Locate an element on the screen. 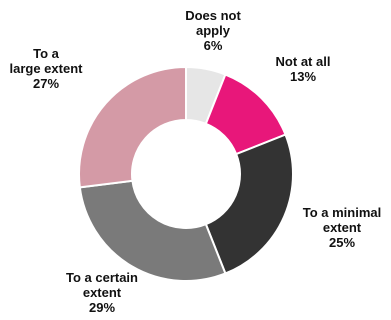 This screenshot has height=320, width=391. slice-label-0: Does not apply 6% is located at coordinates (213, 30).